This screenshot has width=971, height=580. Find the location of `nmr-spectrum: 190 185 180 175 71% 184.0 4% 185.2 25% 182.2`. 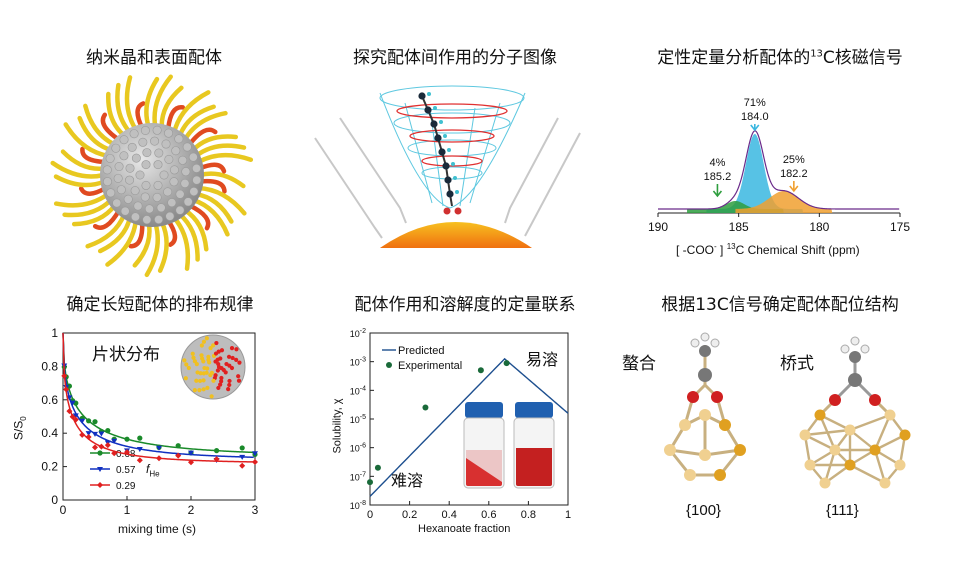

nmr-spectrum: 190 185 180 175 71% 184.0 4% 185.2 25% 182.2 is located at coordinates (779, 165).